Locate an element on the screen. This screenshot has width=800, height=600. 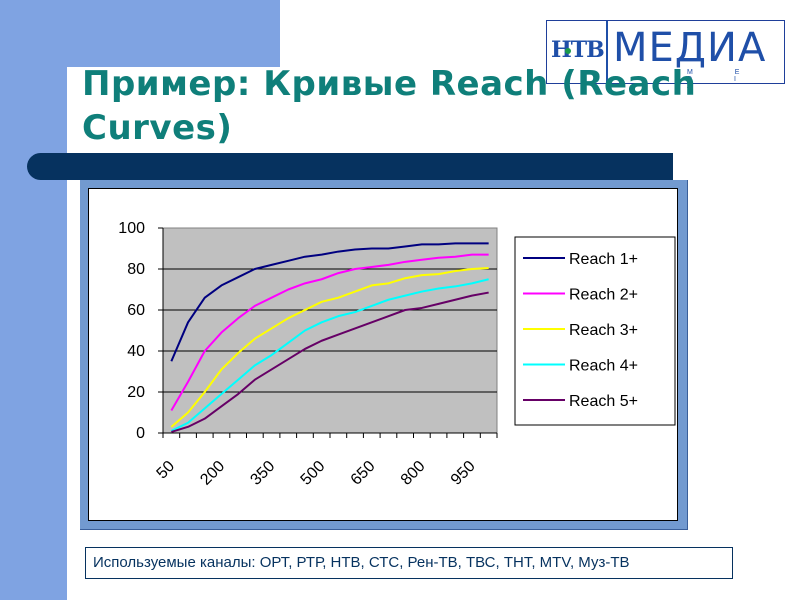
plot-area is located at coordinates (330, 330).